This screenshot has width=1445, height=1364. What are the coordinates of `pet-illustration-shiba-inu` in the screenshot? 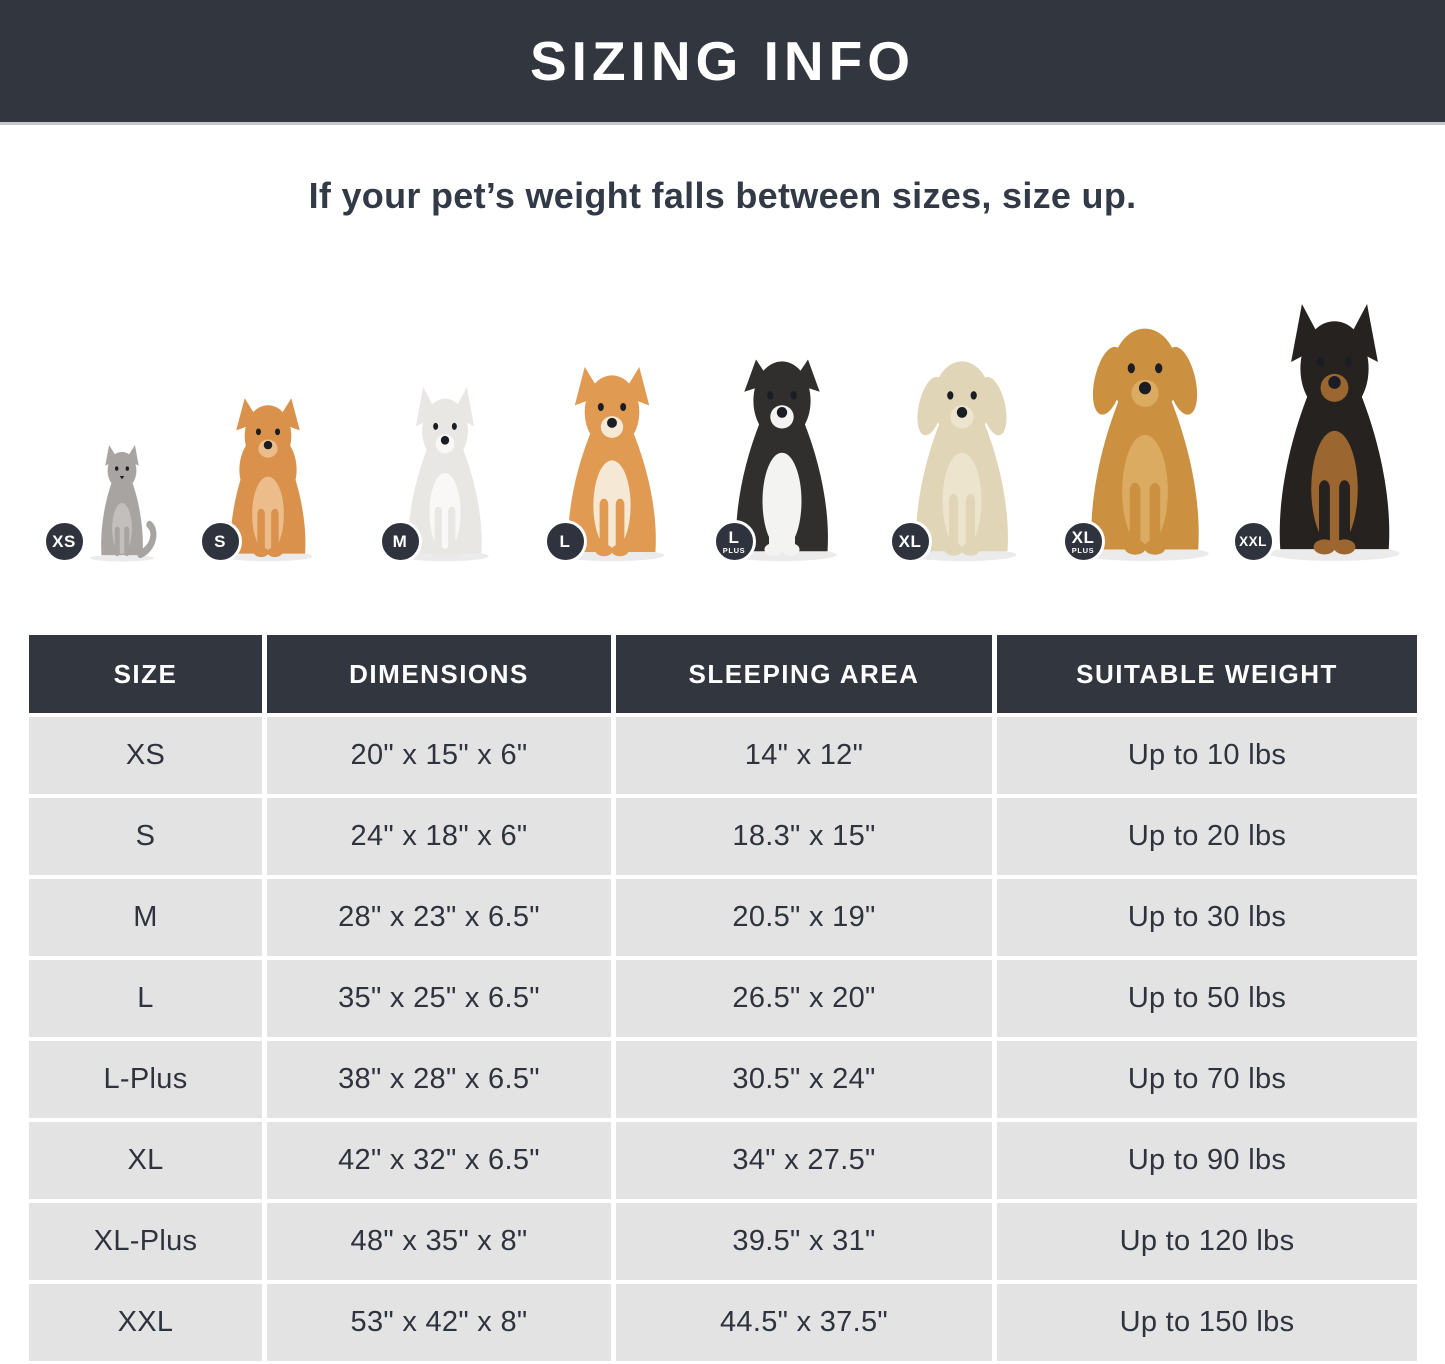 It's located at (612, 464).